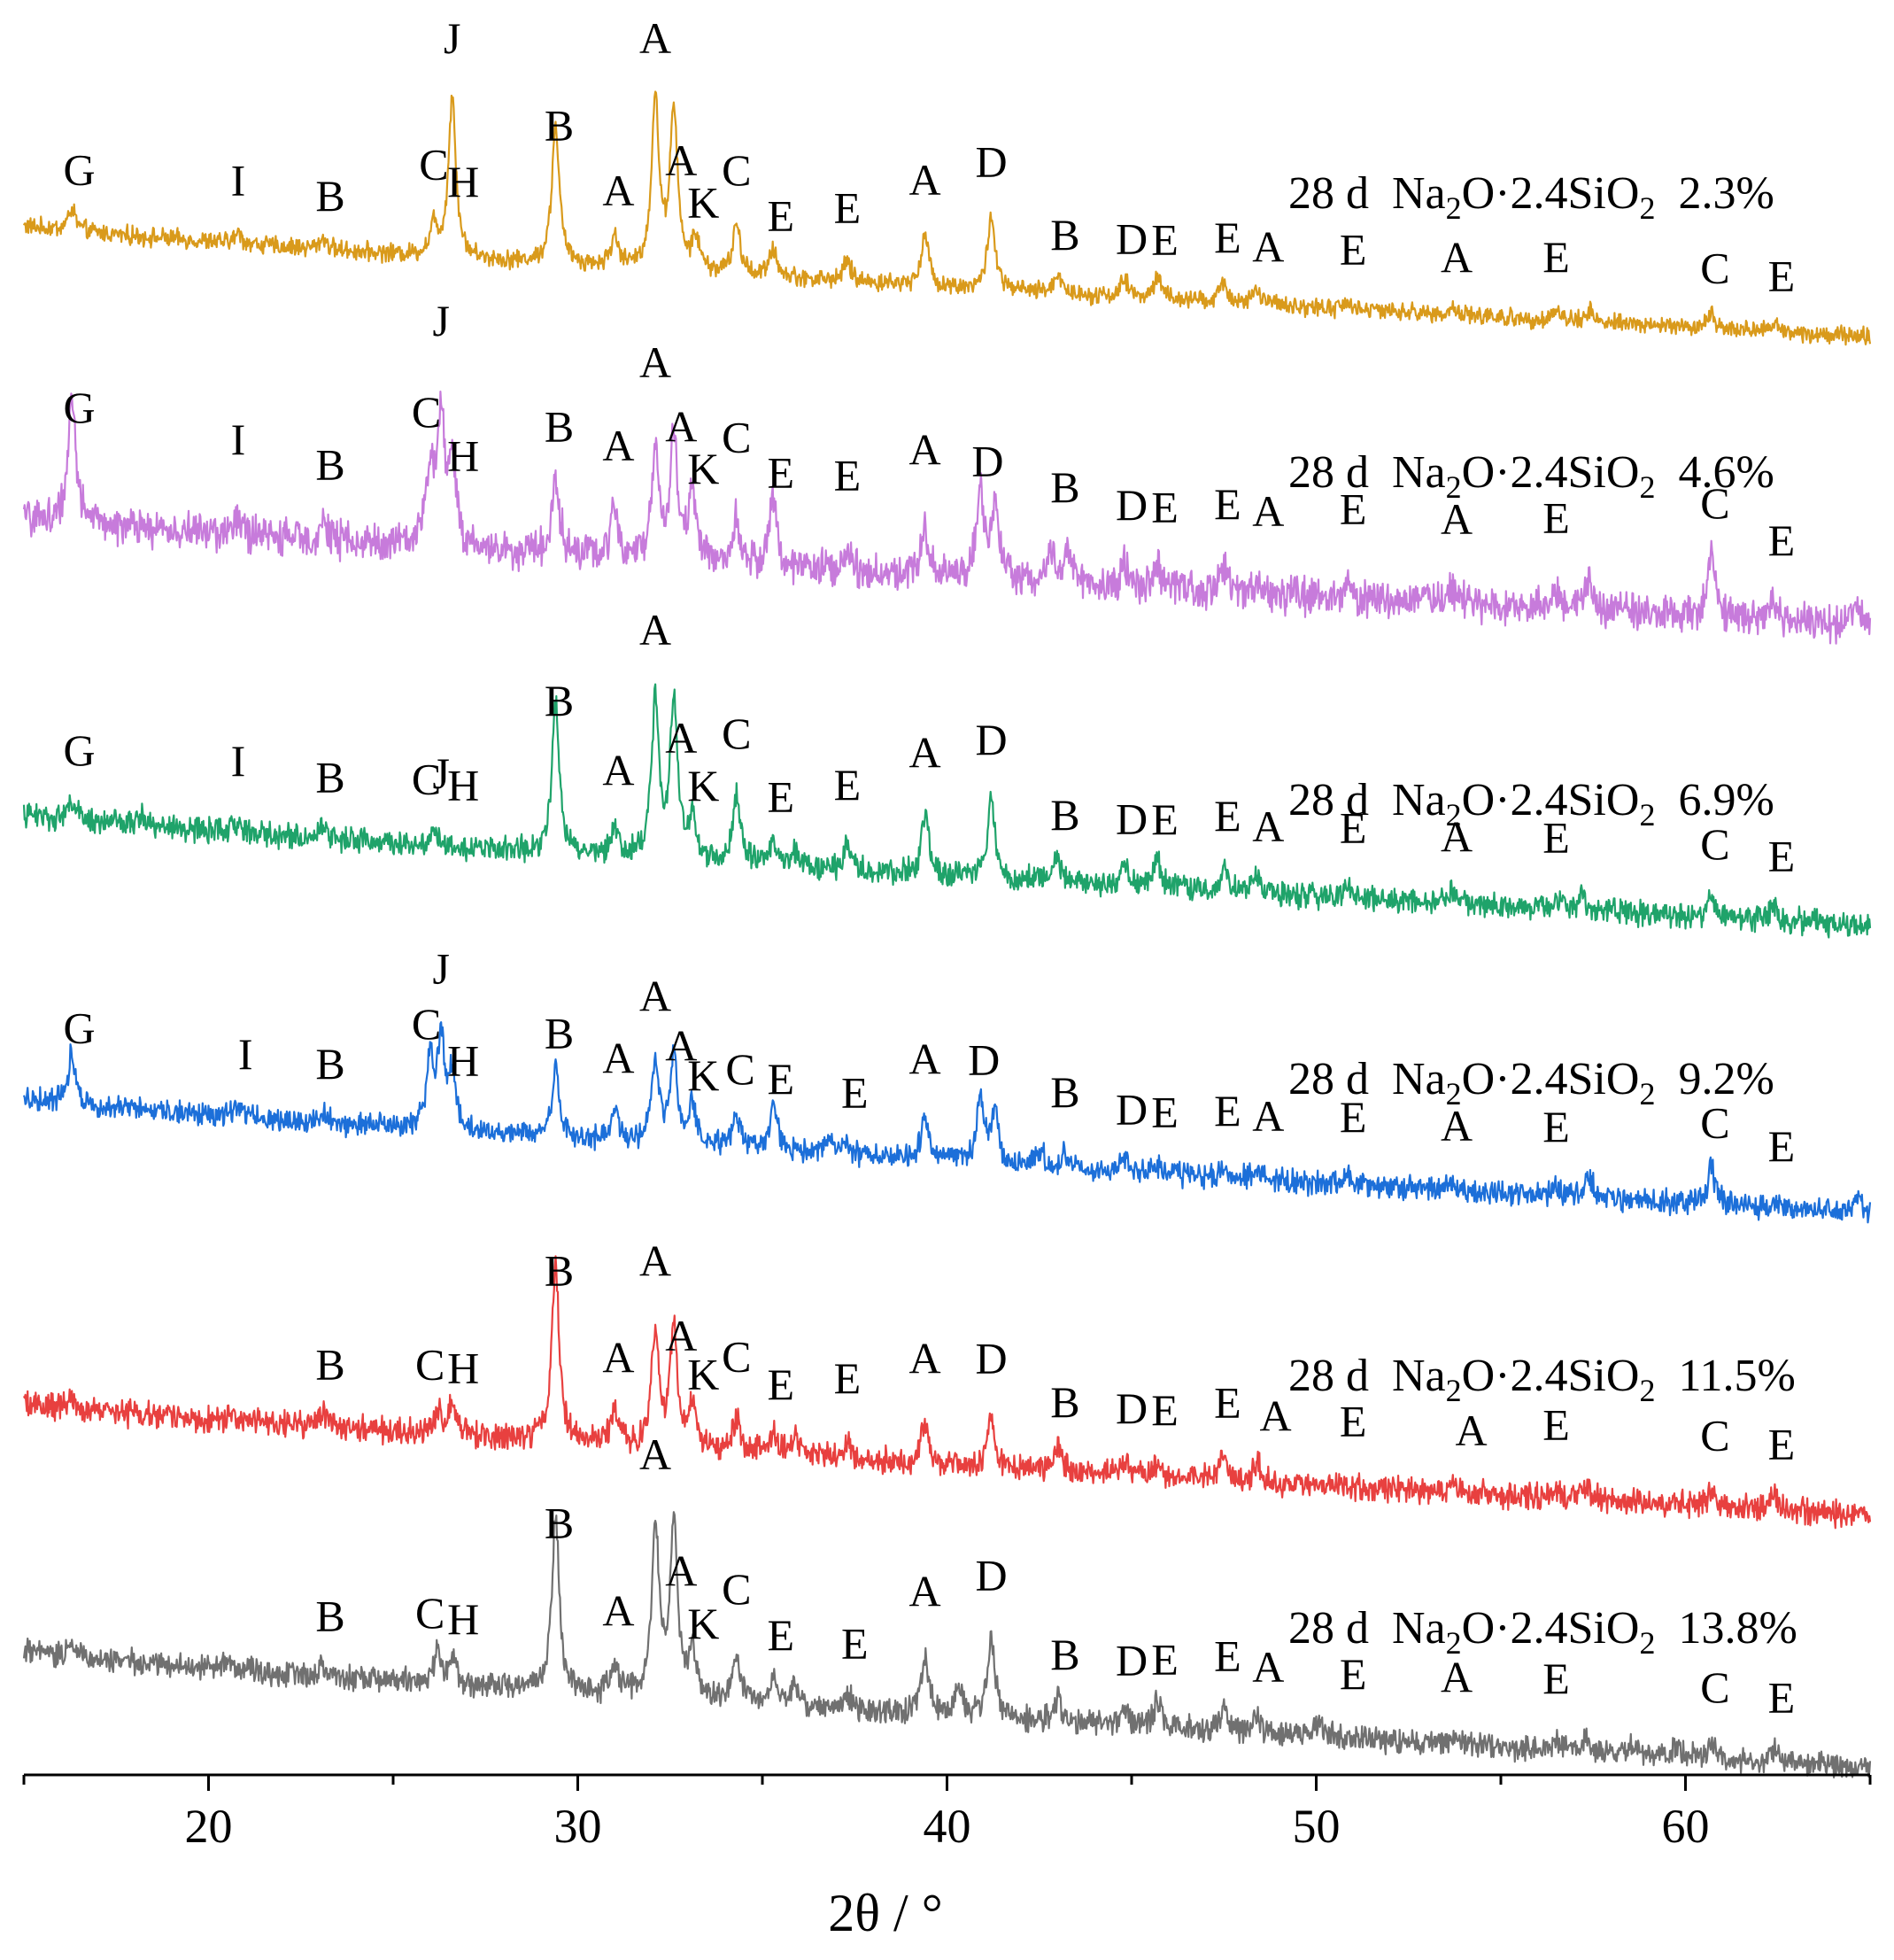 This screenshot has height=1960, width=1894. What do you see at coordinates (578, 1826) in the screenshot?
I see `x-tick-label: 30` at bounding box center [578, 1826].